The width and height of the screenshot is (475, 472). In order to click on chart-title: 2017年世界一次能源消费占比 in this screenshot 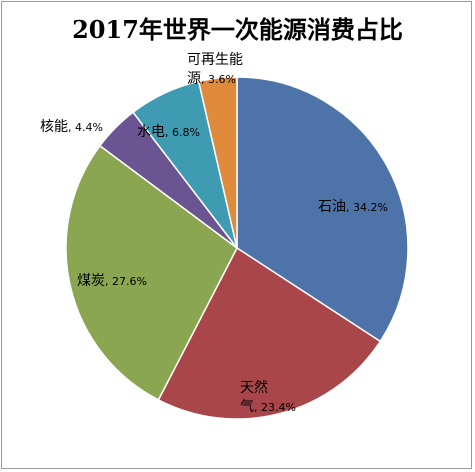, I will do `click(237, 29)`.